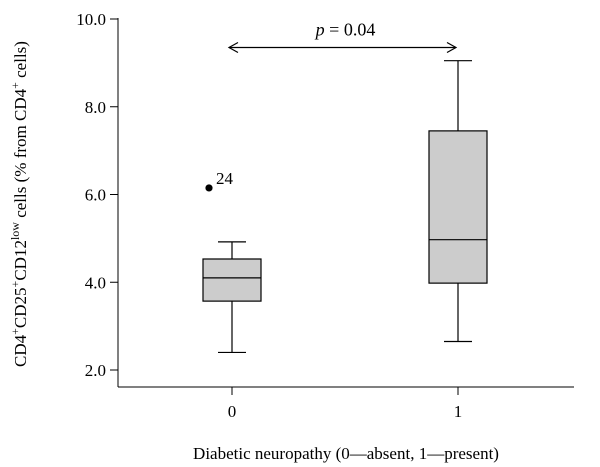 The height and width of the screenshot is (467, 600). I want to click on y-title-segment: cells (% from CD4, so click(20, 155).